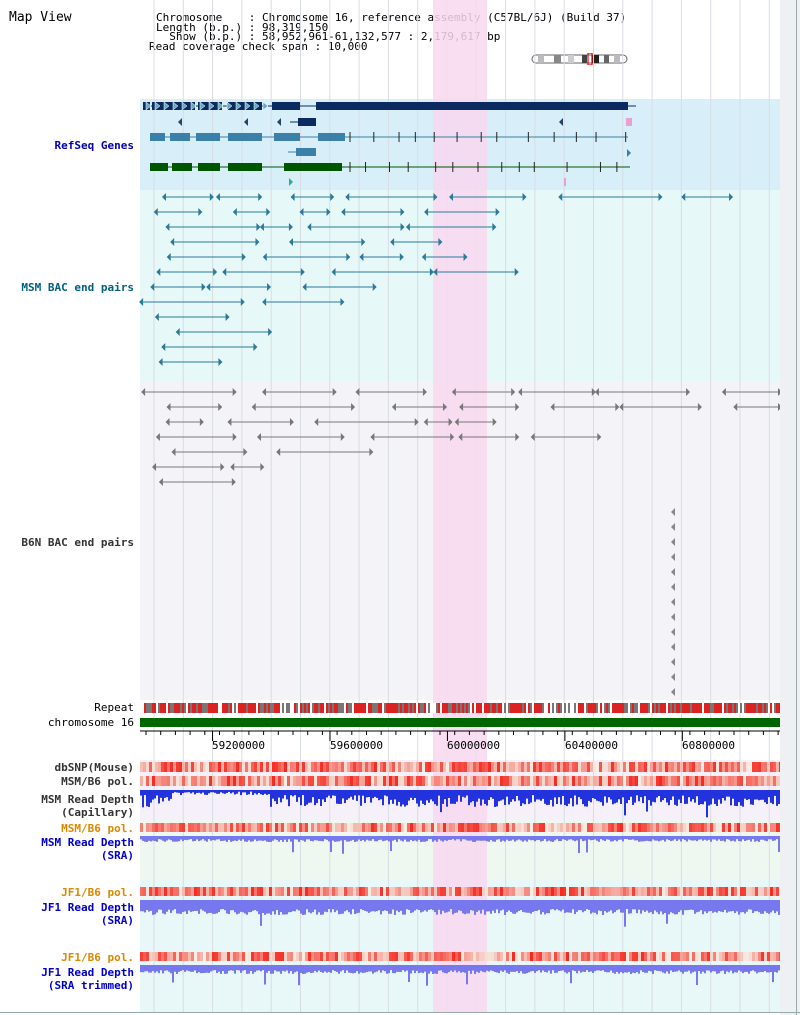 The height and width of the screenshot is (1015, 800). Describe the element at coordinates (77, 542) in the screenshot. I see `b6n-bac-label: B6N BAC end pairs` at that location.